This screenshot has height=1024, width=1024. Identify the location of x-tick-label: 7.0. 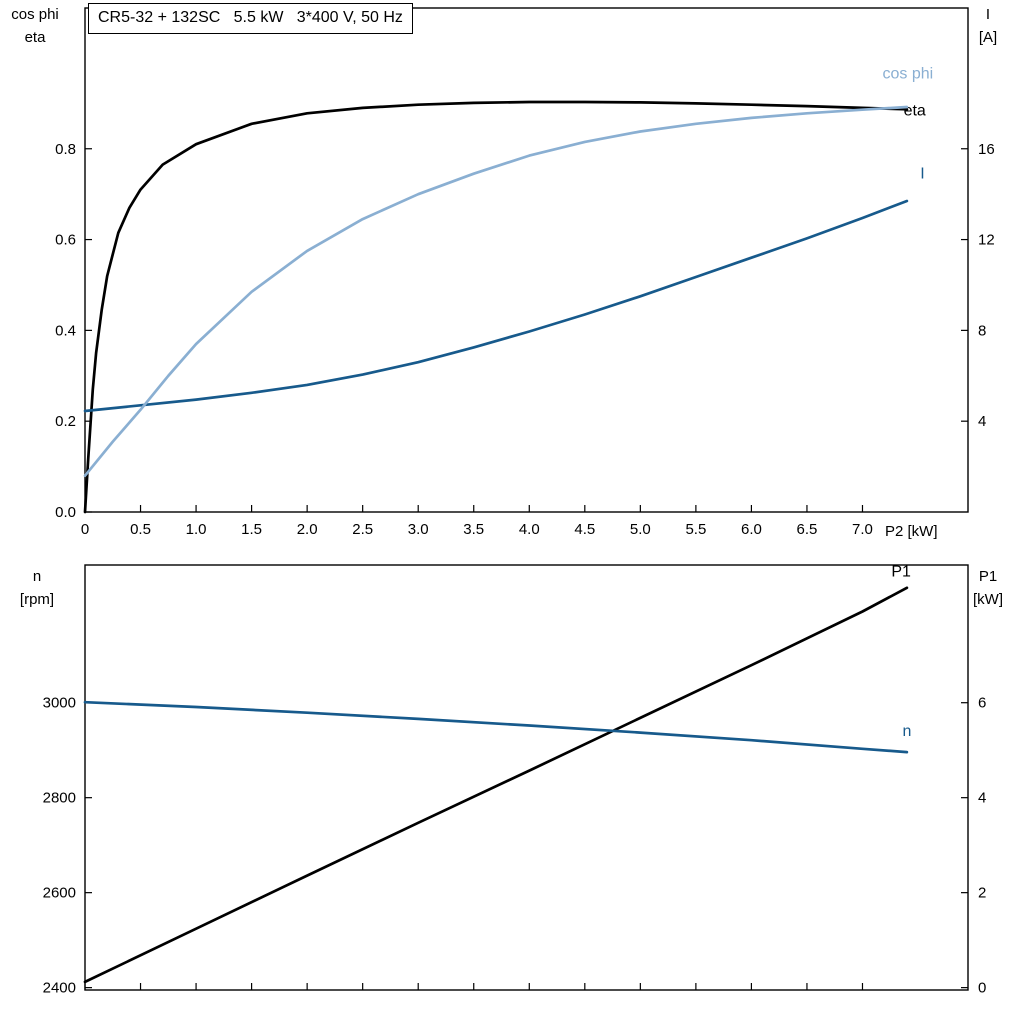
(862, 529).